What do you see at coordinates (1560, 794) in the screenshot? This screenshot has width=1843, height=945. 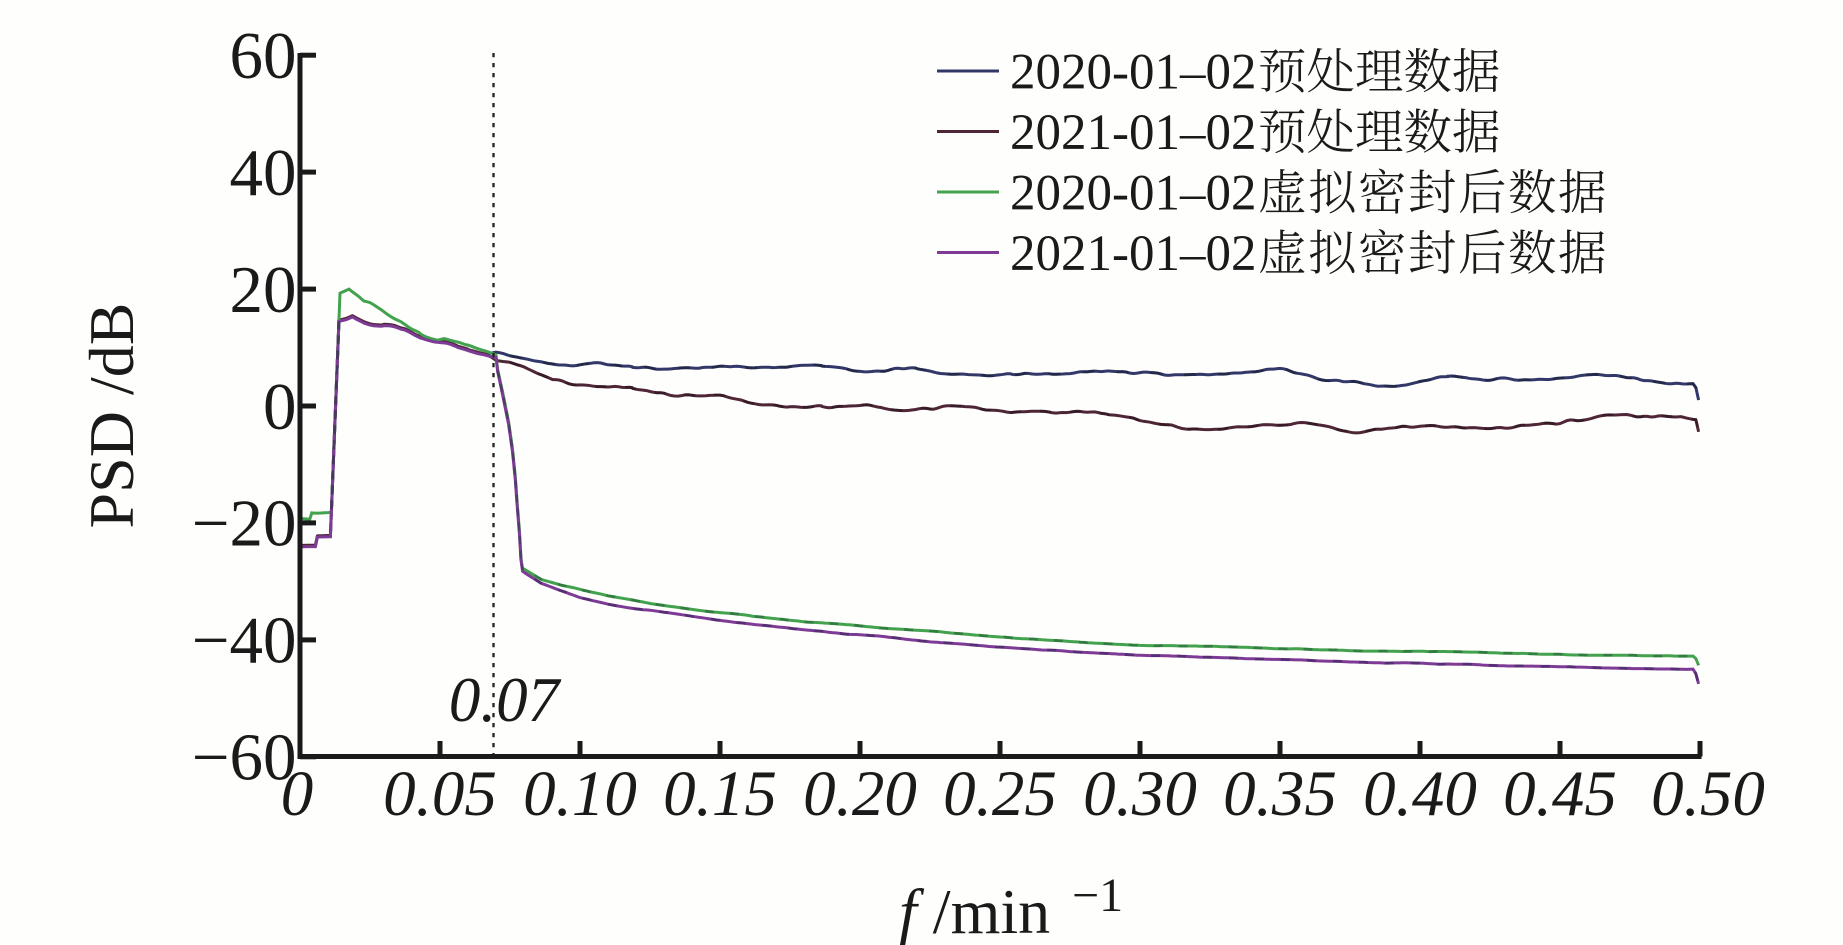 I see `svg-text: 0.45` at bounding box center [1560, 794].